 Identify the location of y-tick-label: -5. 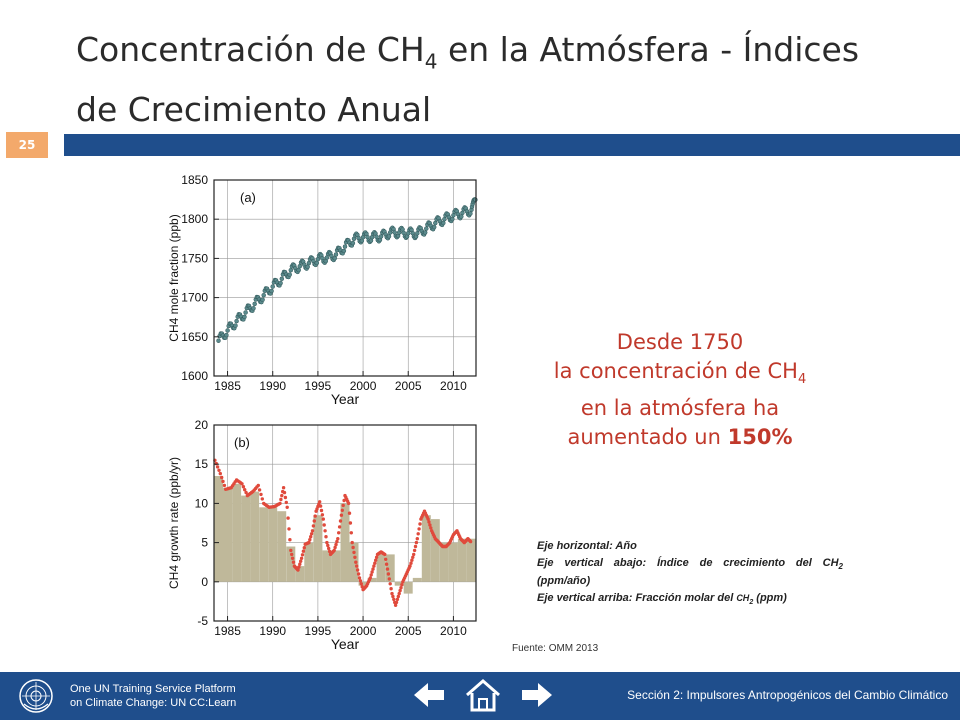
(202, 621).